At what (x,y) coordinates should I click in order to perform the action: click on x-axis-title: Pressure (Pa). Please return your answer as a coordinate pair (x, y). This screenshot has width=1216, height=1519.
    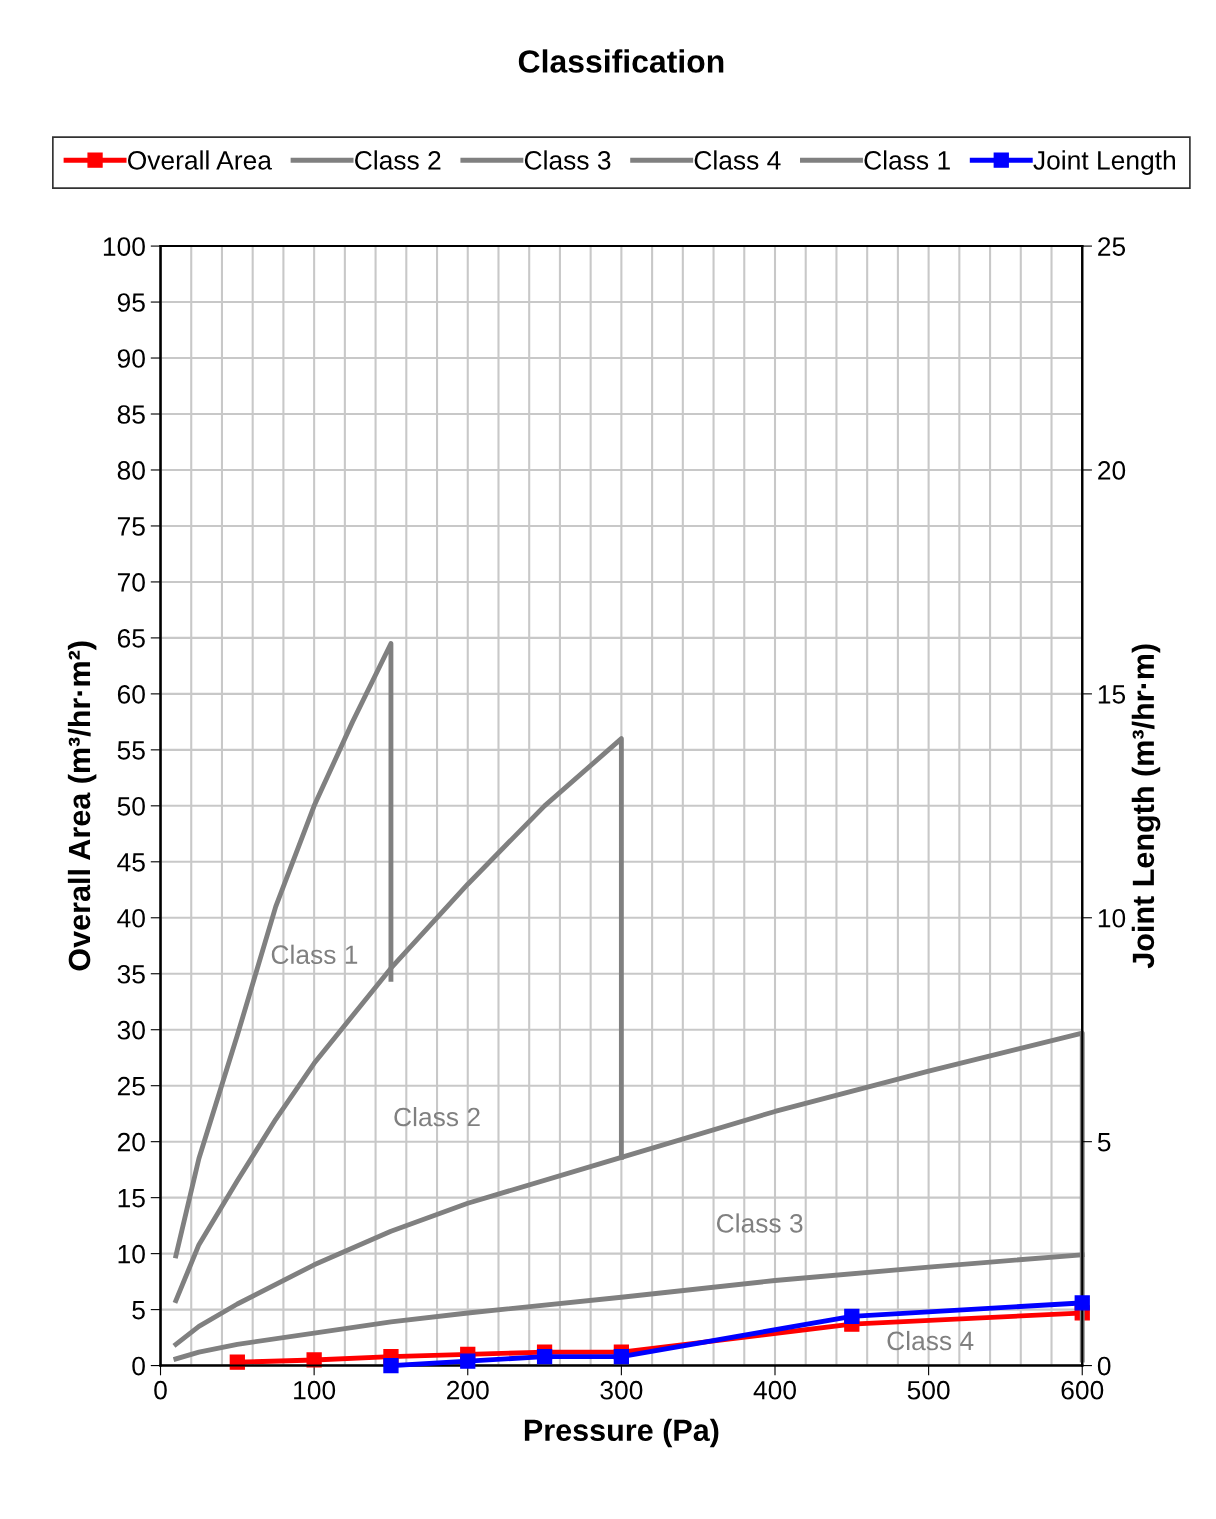
    Looking at the image, I should click on (621, 1433).